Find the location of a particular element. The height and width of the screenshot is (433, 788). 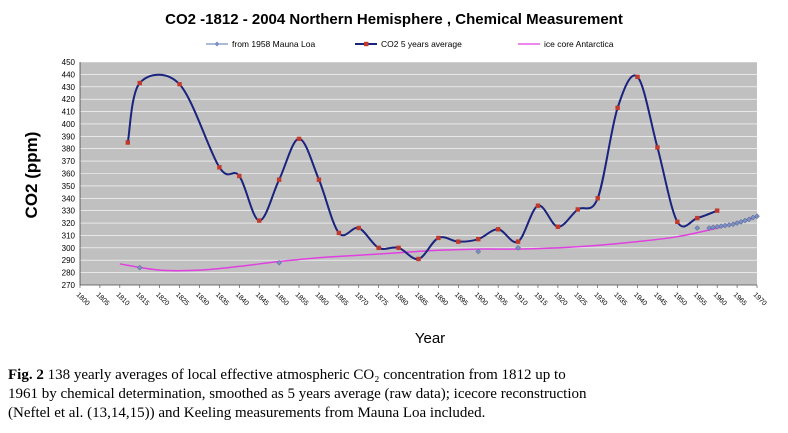

legend-label: from 1958 Mauna Loa is located at coordinates (273, 44).